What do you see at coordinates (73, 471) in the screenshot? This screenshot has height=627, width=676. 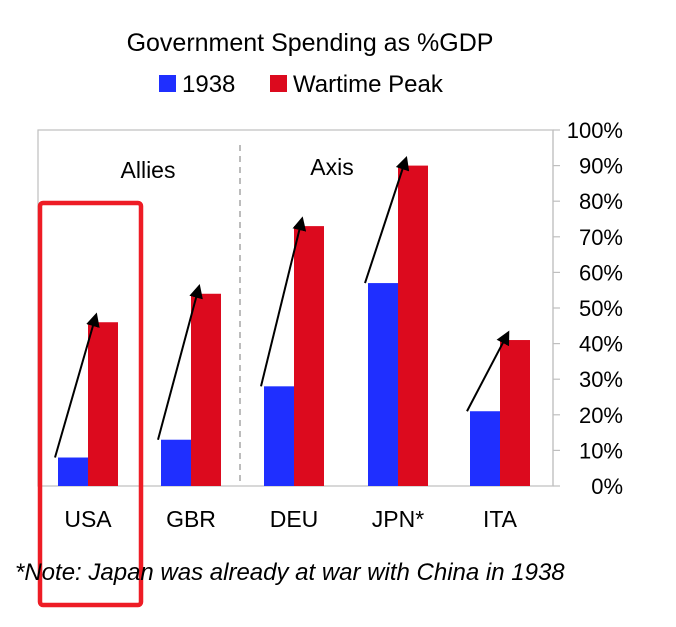 I see `bar-1938-usa` at bounding box center [73, 471].